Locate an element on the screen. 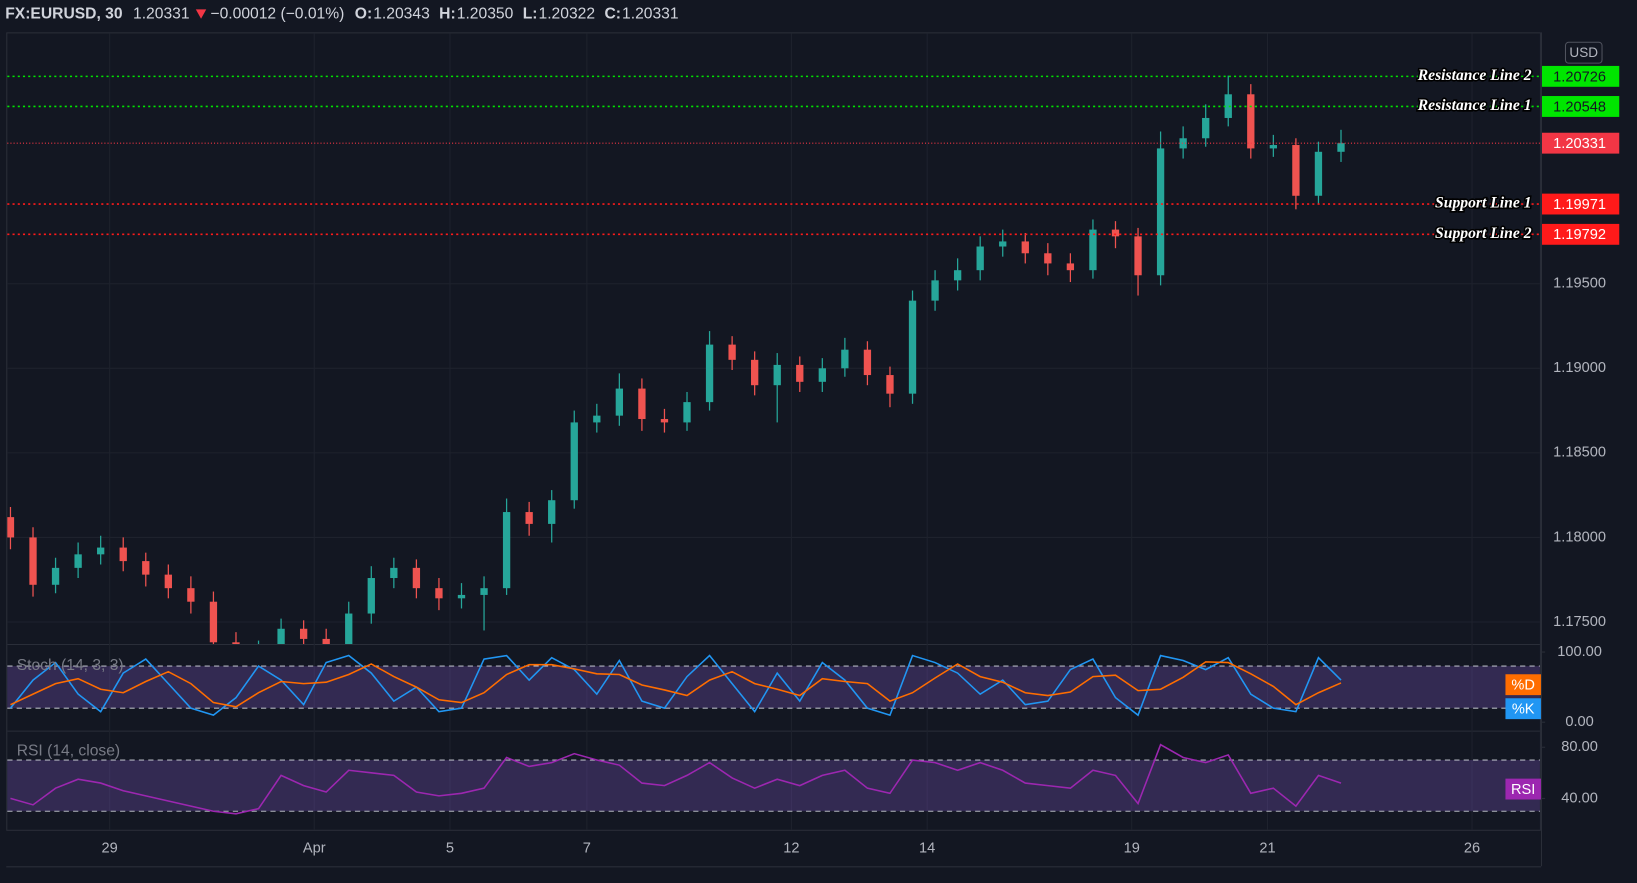 The height and width of the screenshot is (883, 1637). y-tick-label: 1.18500 is located at coordinates (1579, 453).